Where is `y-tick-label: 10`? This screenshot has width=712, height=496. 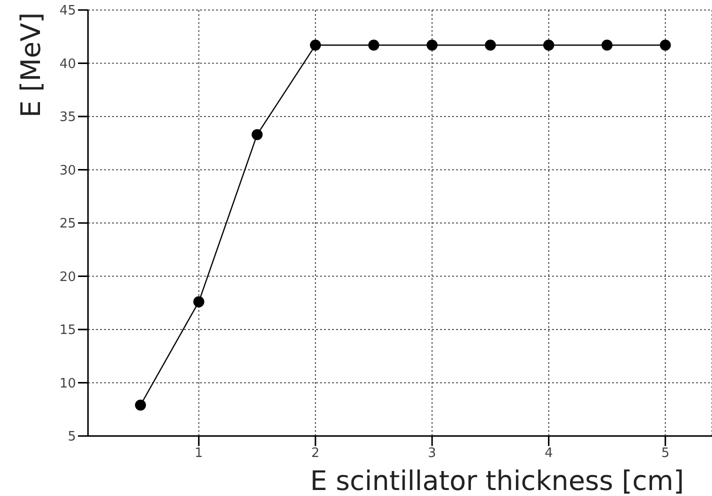 y-tick-label: 10 is located at coordinates (67, 384).